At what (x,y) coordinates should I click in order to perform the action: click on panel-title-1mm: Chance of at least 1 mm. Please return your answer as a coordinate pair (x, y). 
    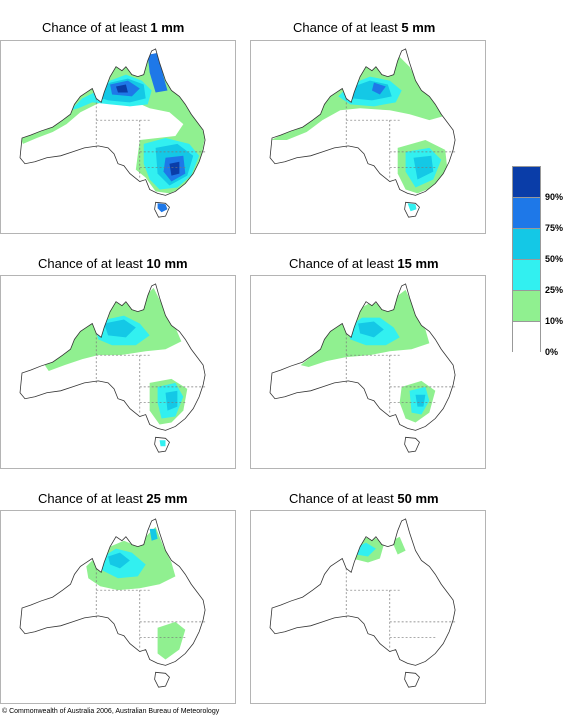
    Looking at the image, I should click on (113, 27).